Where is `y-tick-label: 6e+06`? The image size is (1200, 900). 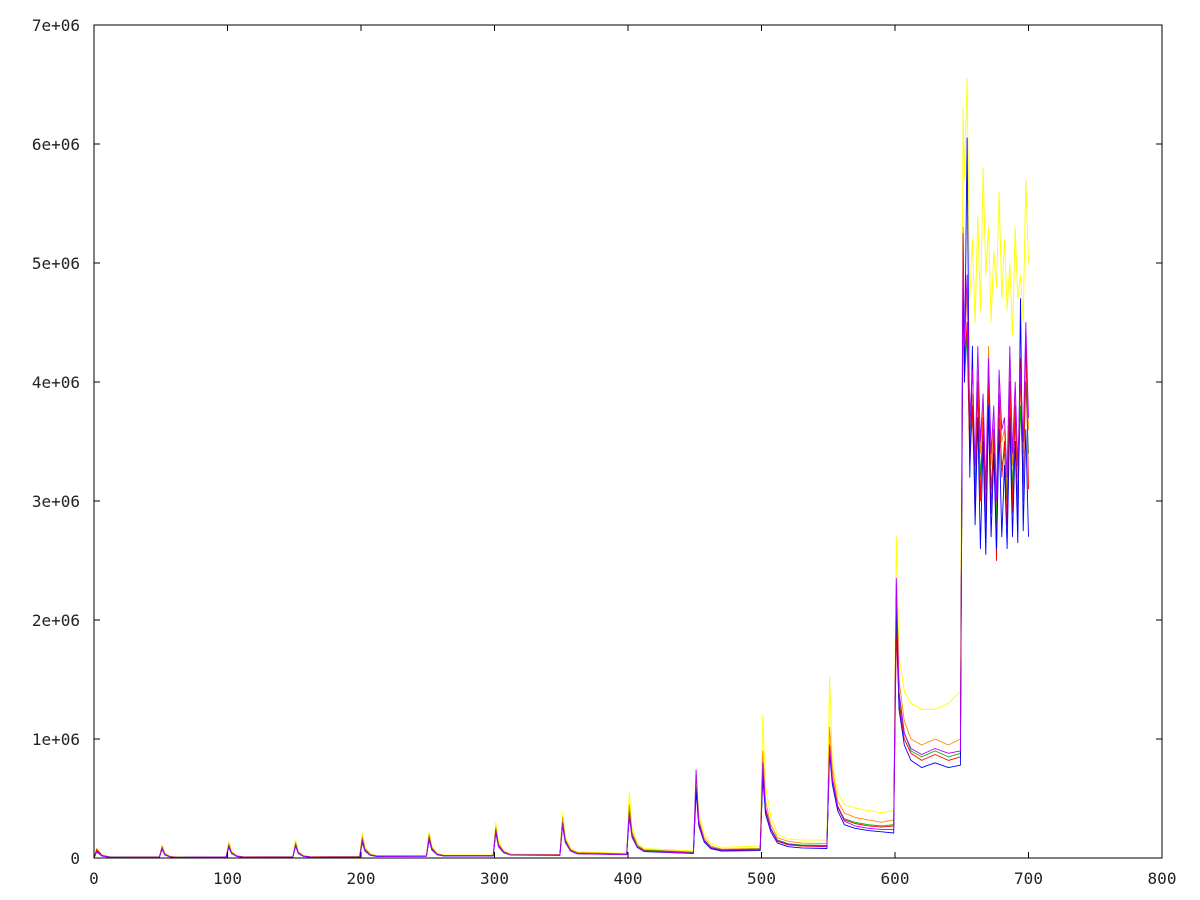 y-tick-label: 6e+06 is located at coordinates (56, 144).